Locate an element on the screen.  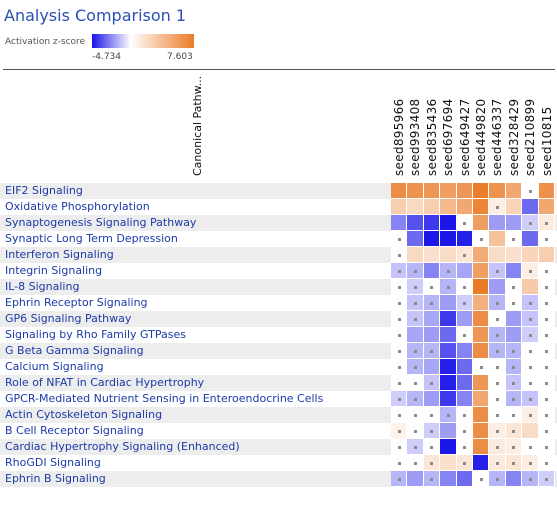
column-label: seed895966 is located at coordinates (399, 137).